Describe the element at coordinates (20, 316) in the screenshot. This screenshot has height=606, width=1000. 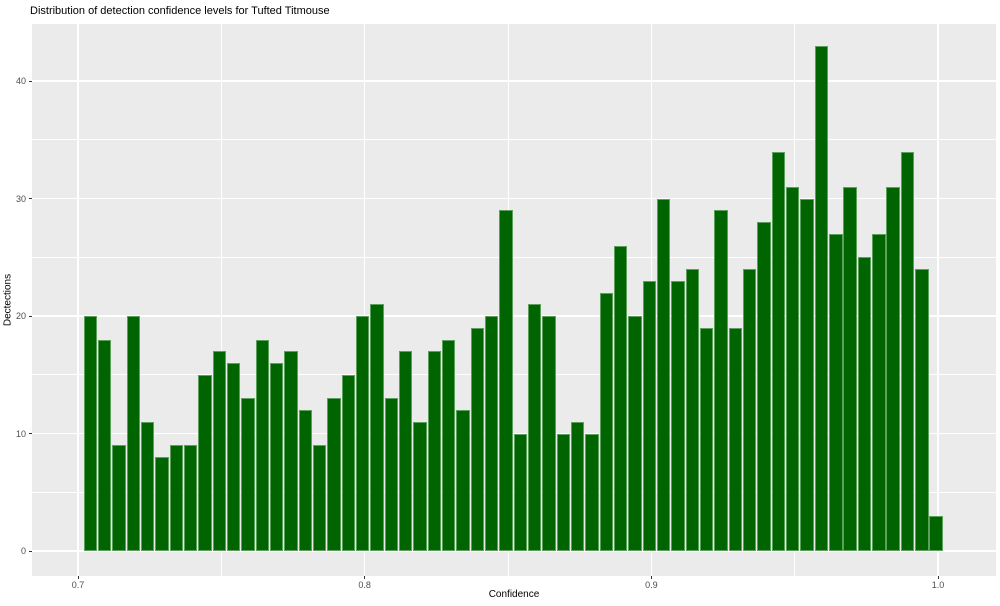
I see `y-tick-label: 20` at that location.